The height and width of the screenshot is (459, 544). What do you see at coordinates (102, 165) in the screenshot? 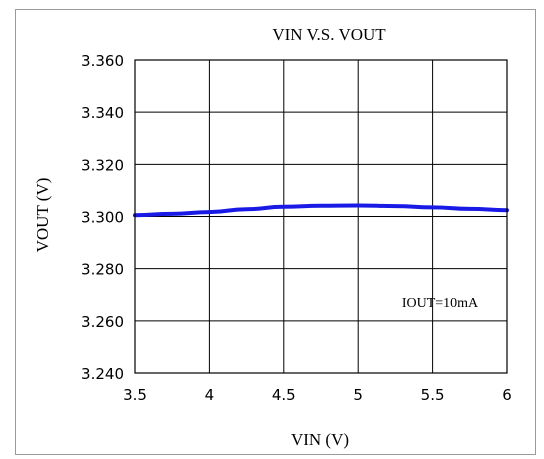
I see `y-tick-label: 3.320` at bounding box center [102, 165].